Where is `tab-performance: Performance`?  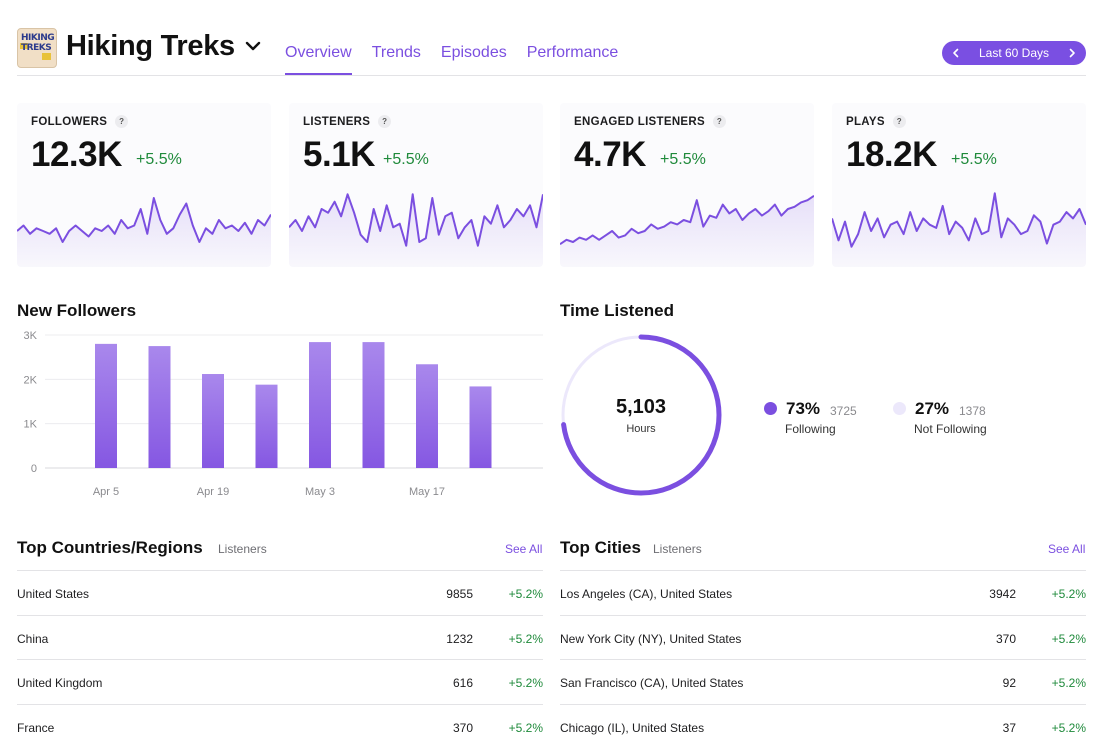
tab-performance: Performance is located at coordinates (572, 52).